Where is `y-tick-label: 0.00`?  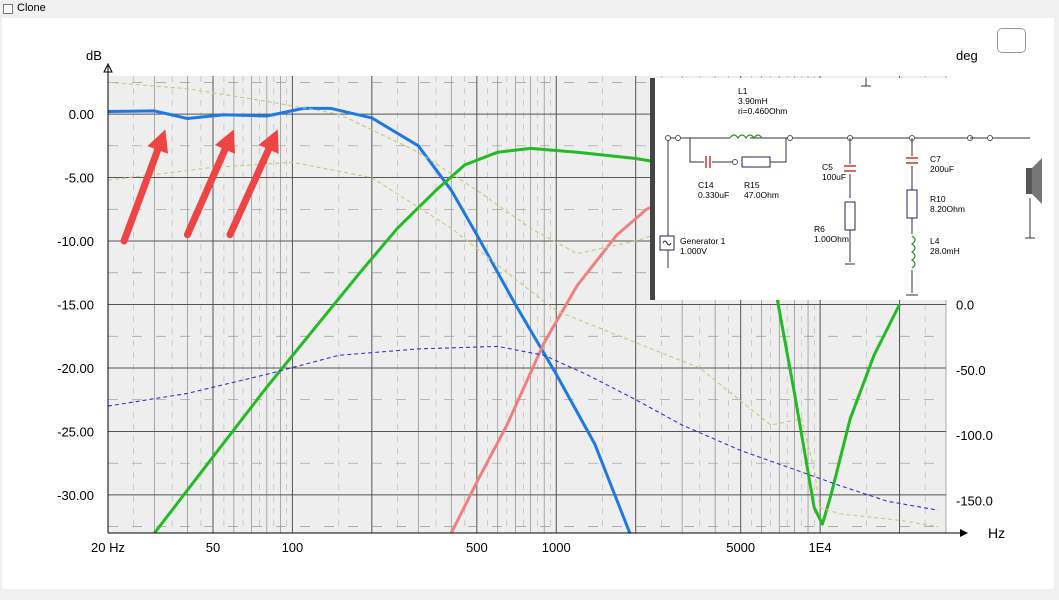 y-tick-label: 0.00 is located at coordinates (81, 114).